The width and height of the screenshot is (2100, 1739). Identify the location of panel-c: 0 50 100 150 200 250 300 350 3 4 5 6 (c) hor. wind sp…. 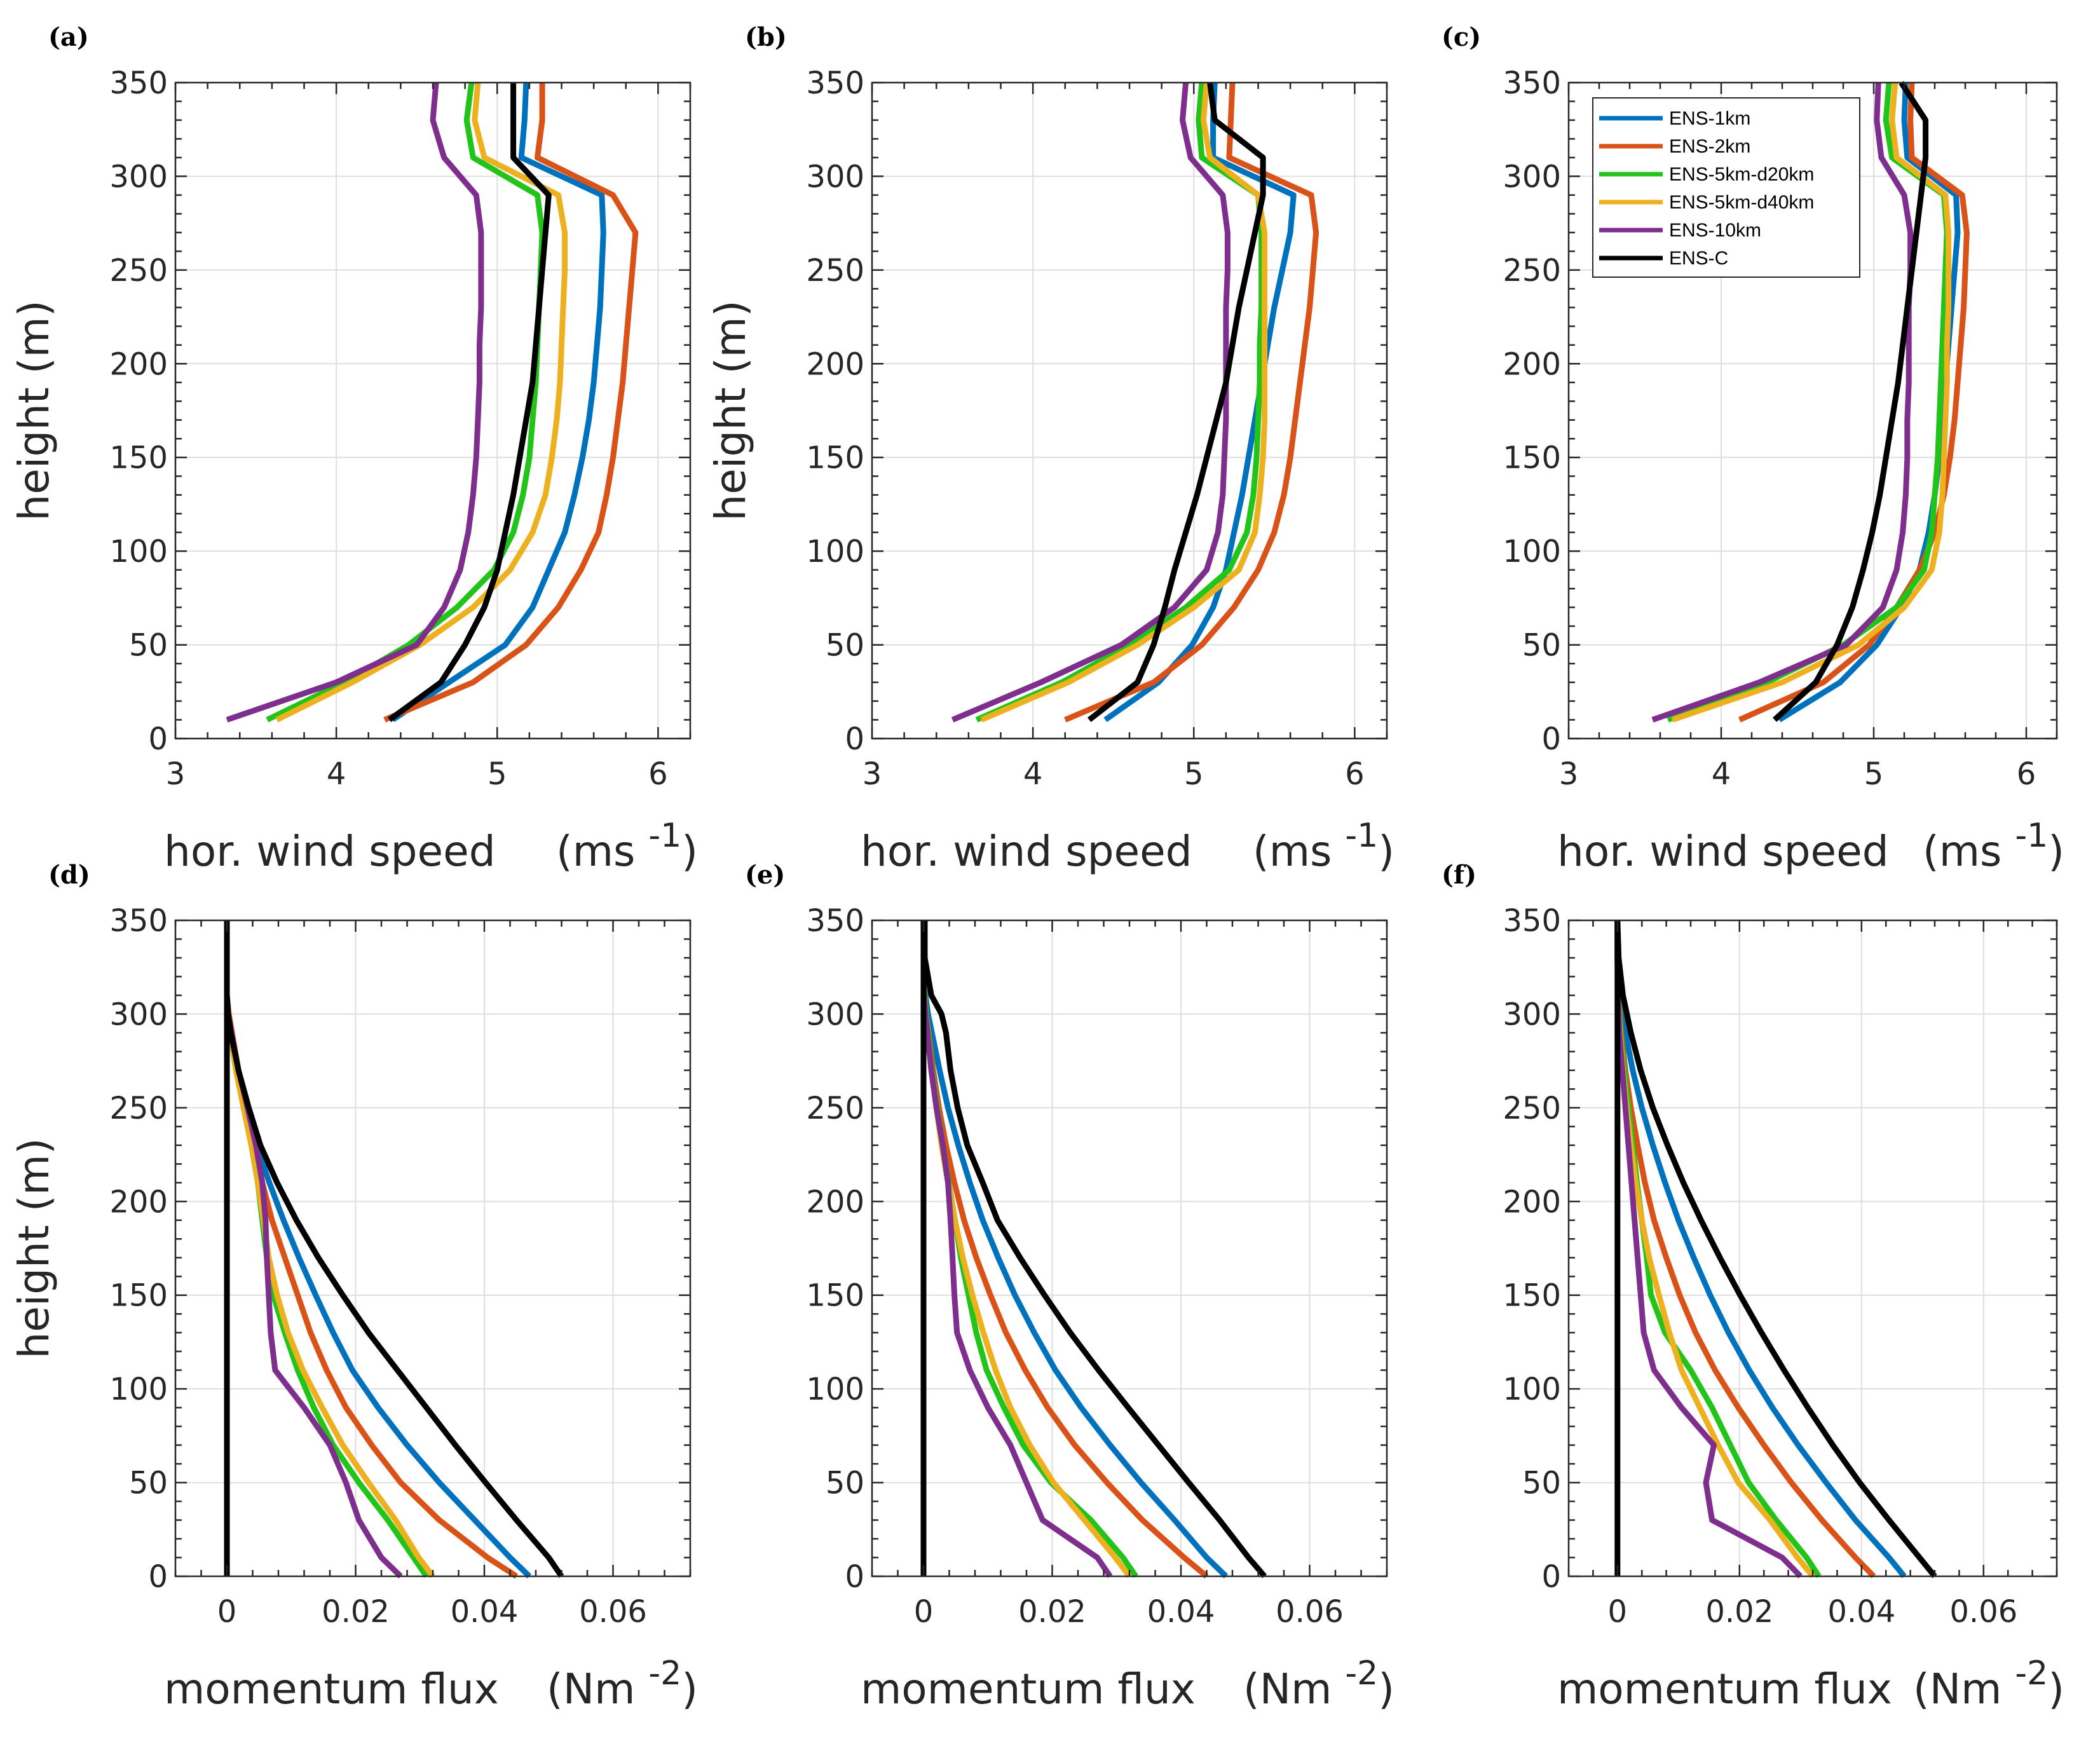
(1753, 449).